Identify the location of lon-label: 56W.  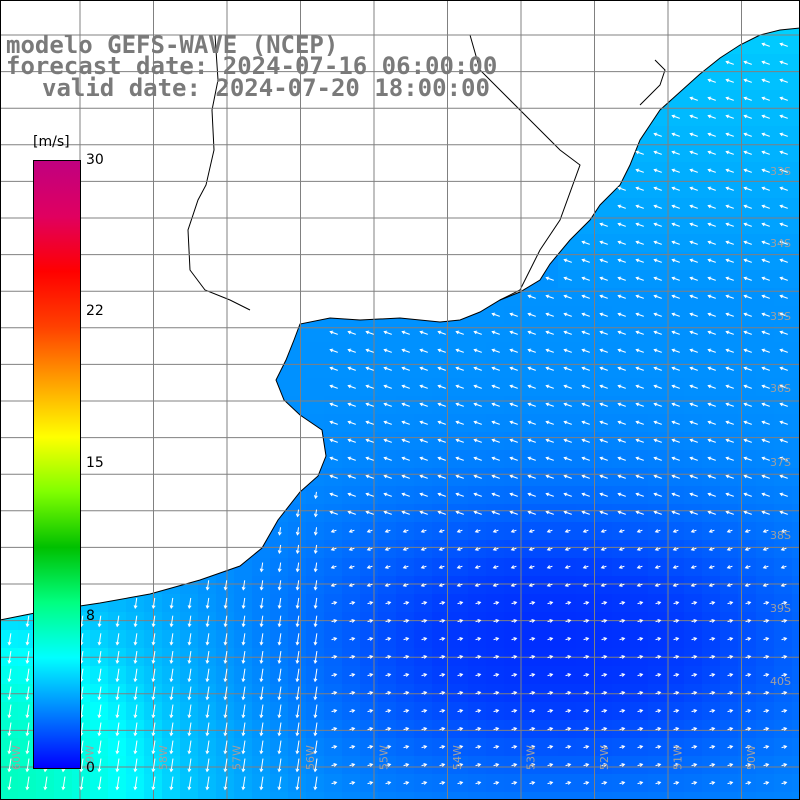
(310, 757).